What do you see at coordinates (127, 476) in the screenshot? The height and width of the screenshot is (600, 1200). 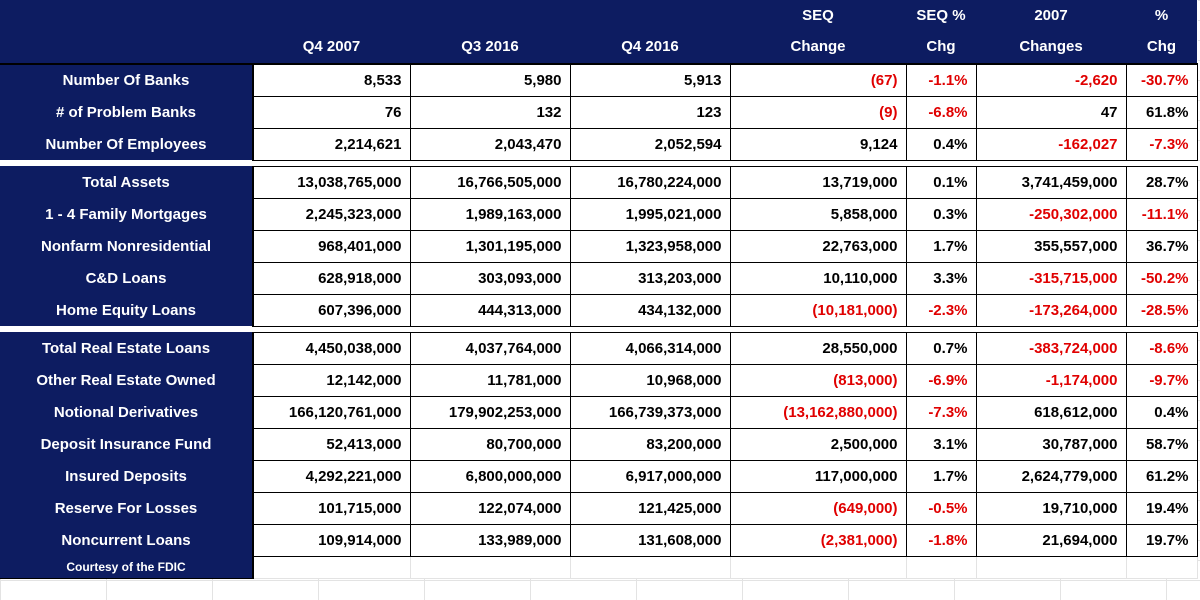 I see `row-label: Insured Deposits` at bounding box center [127, 476].